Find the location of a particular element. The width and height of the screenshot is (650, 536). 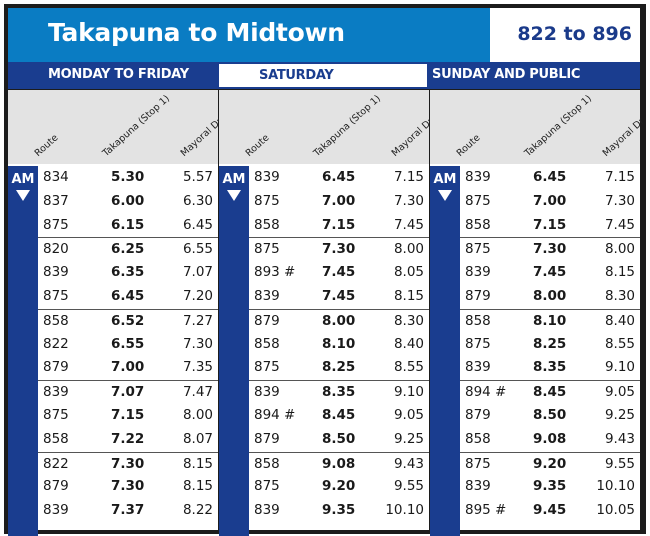

mayoral-time: 9.25 is located at coordinates (619, 414).